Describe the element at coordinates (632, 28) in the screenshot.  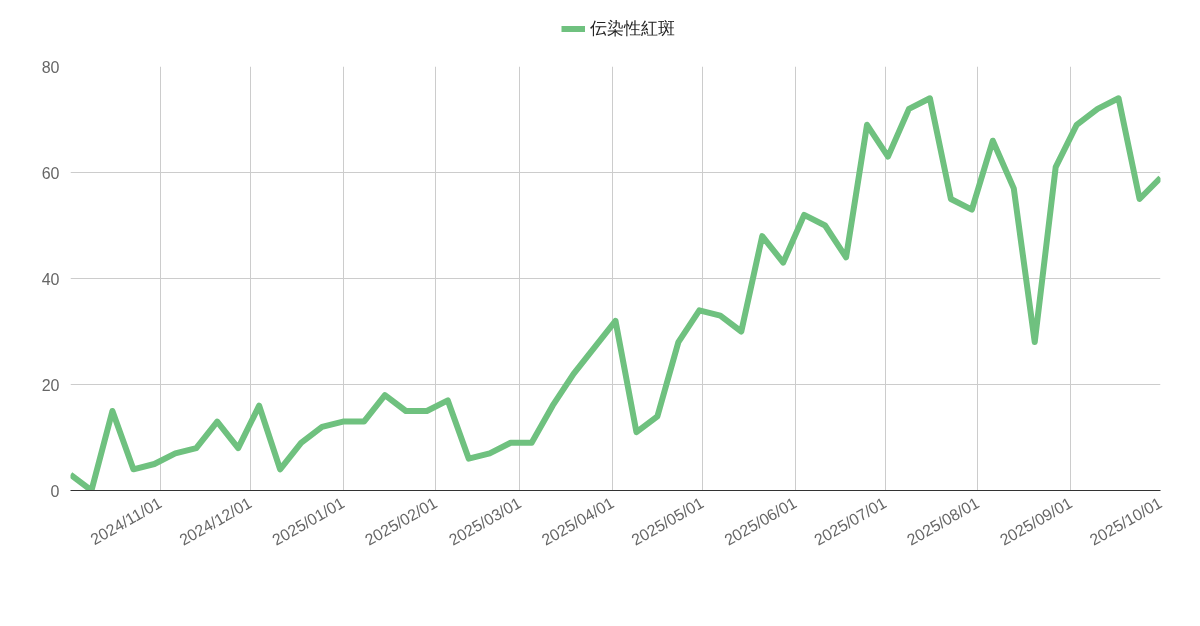
I see `legend-label: 伝染性紅斑` at that location.